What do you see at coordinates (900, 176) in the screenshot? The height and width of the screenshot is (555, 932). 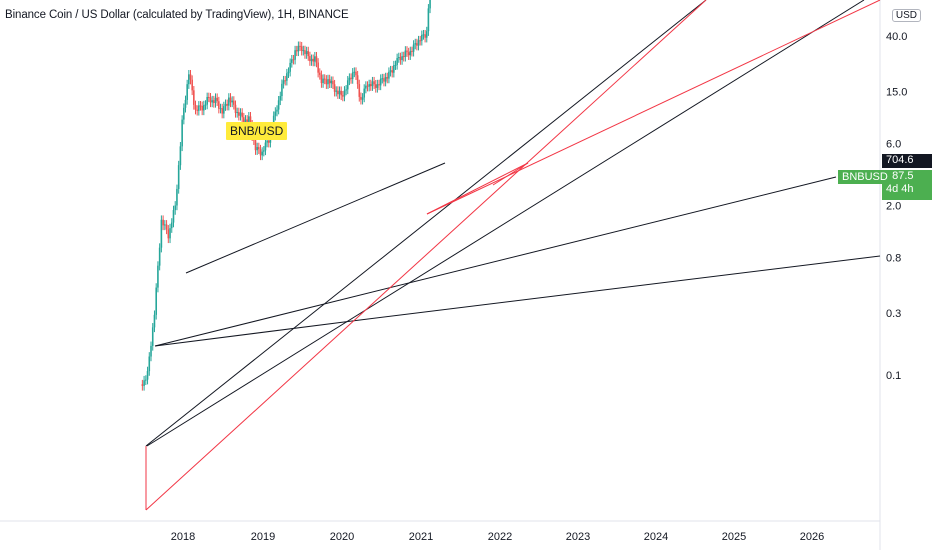 I see `current-price-value: 487.5` at bounding box center [900, 176].